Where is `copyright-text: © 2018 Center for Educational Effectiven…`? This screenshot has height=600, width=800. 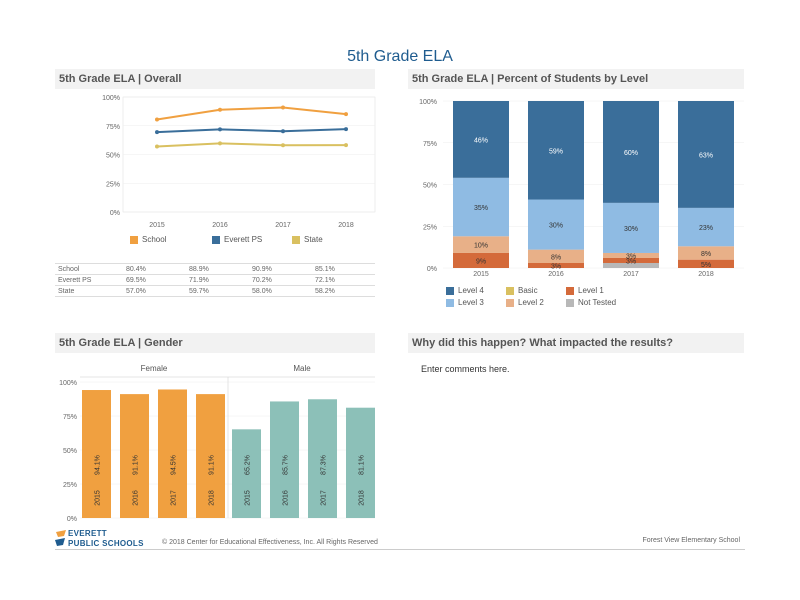 copyright-text: © 2018 Center for Educational Effectiven… is located at coordinates (270, 542).